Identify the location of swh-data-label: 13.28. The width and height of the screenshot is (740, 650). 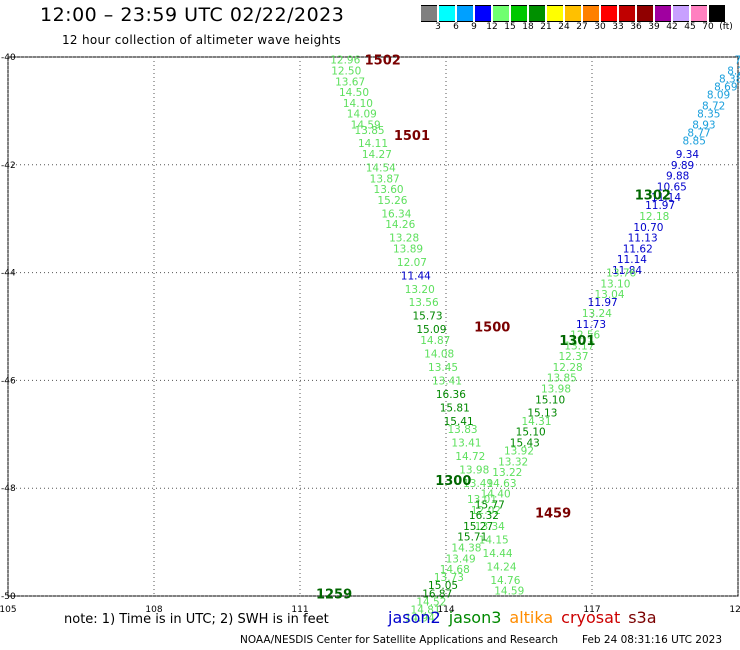
(404, 239).